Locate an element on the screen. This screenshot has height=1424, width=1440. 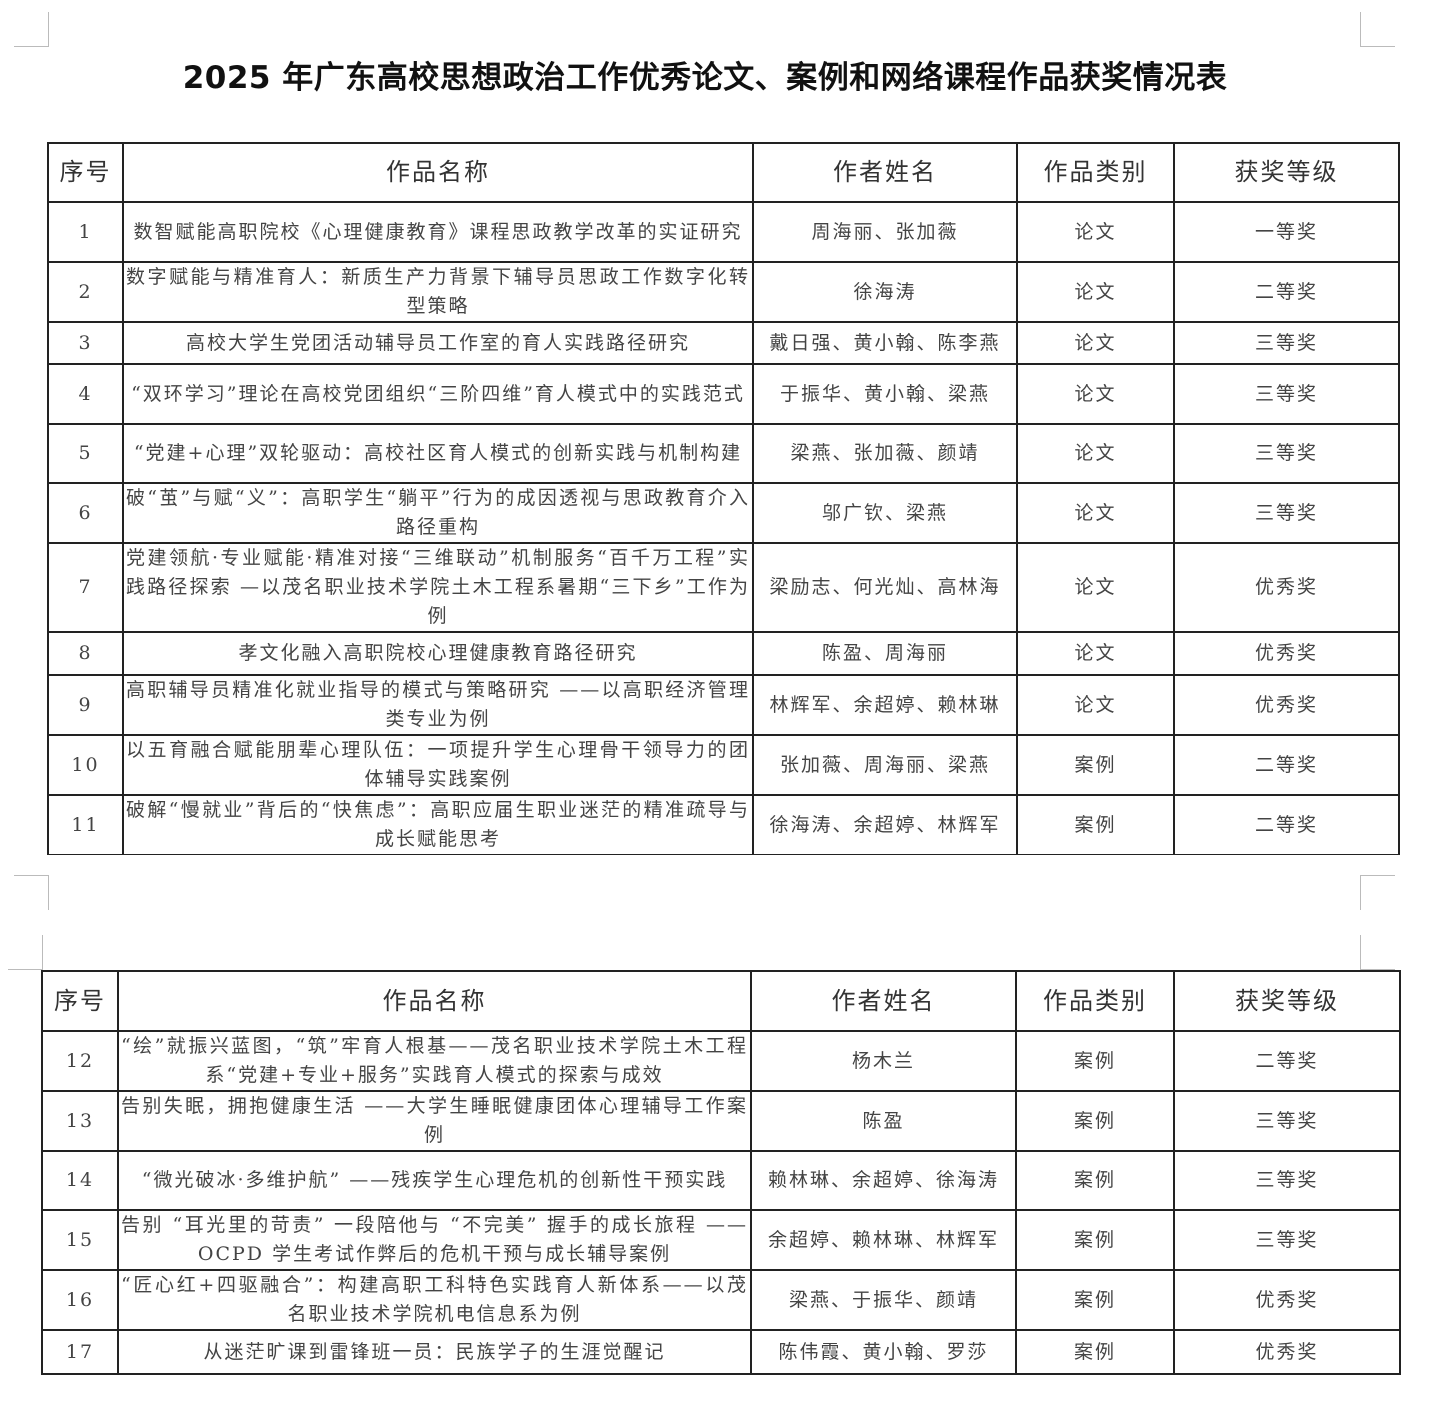
cell-serial-number: 9 is located at coordinates (85, 705).